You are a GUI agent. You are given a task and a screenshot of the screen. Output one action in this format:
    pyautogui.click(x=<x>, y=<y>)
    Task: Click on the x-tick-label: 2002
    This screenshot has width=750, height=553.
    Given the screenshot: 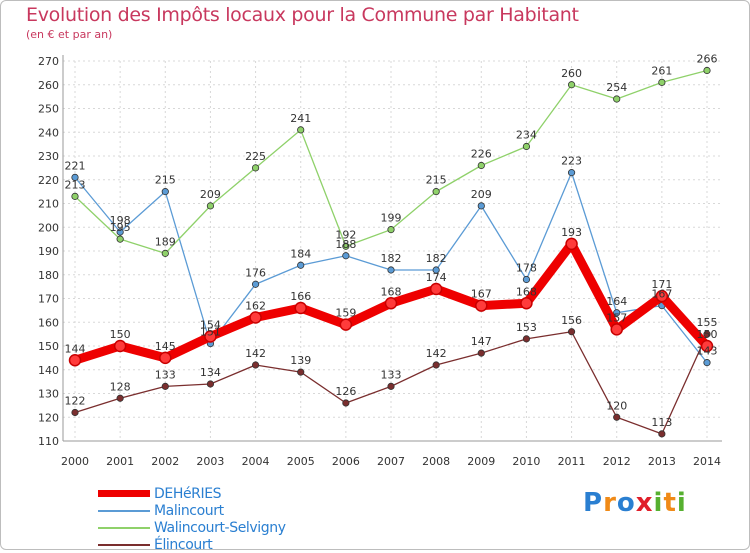 What is the action you would take?
    pyautogui.click(x=165, y=461)
    